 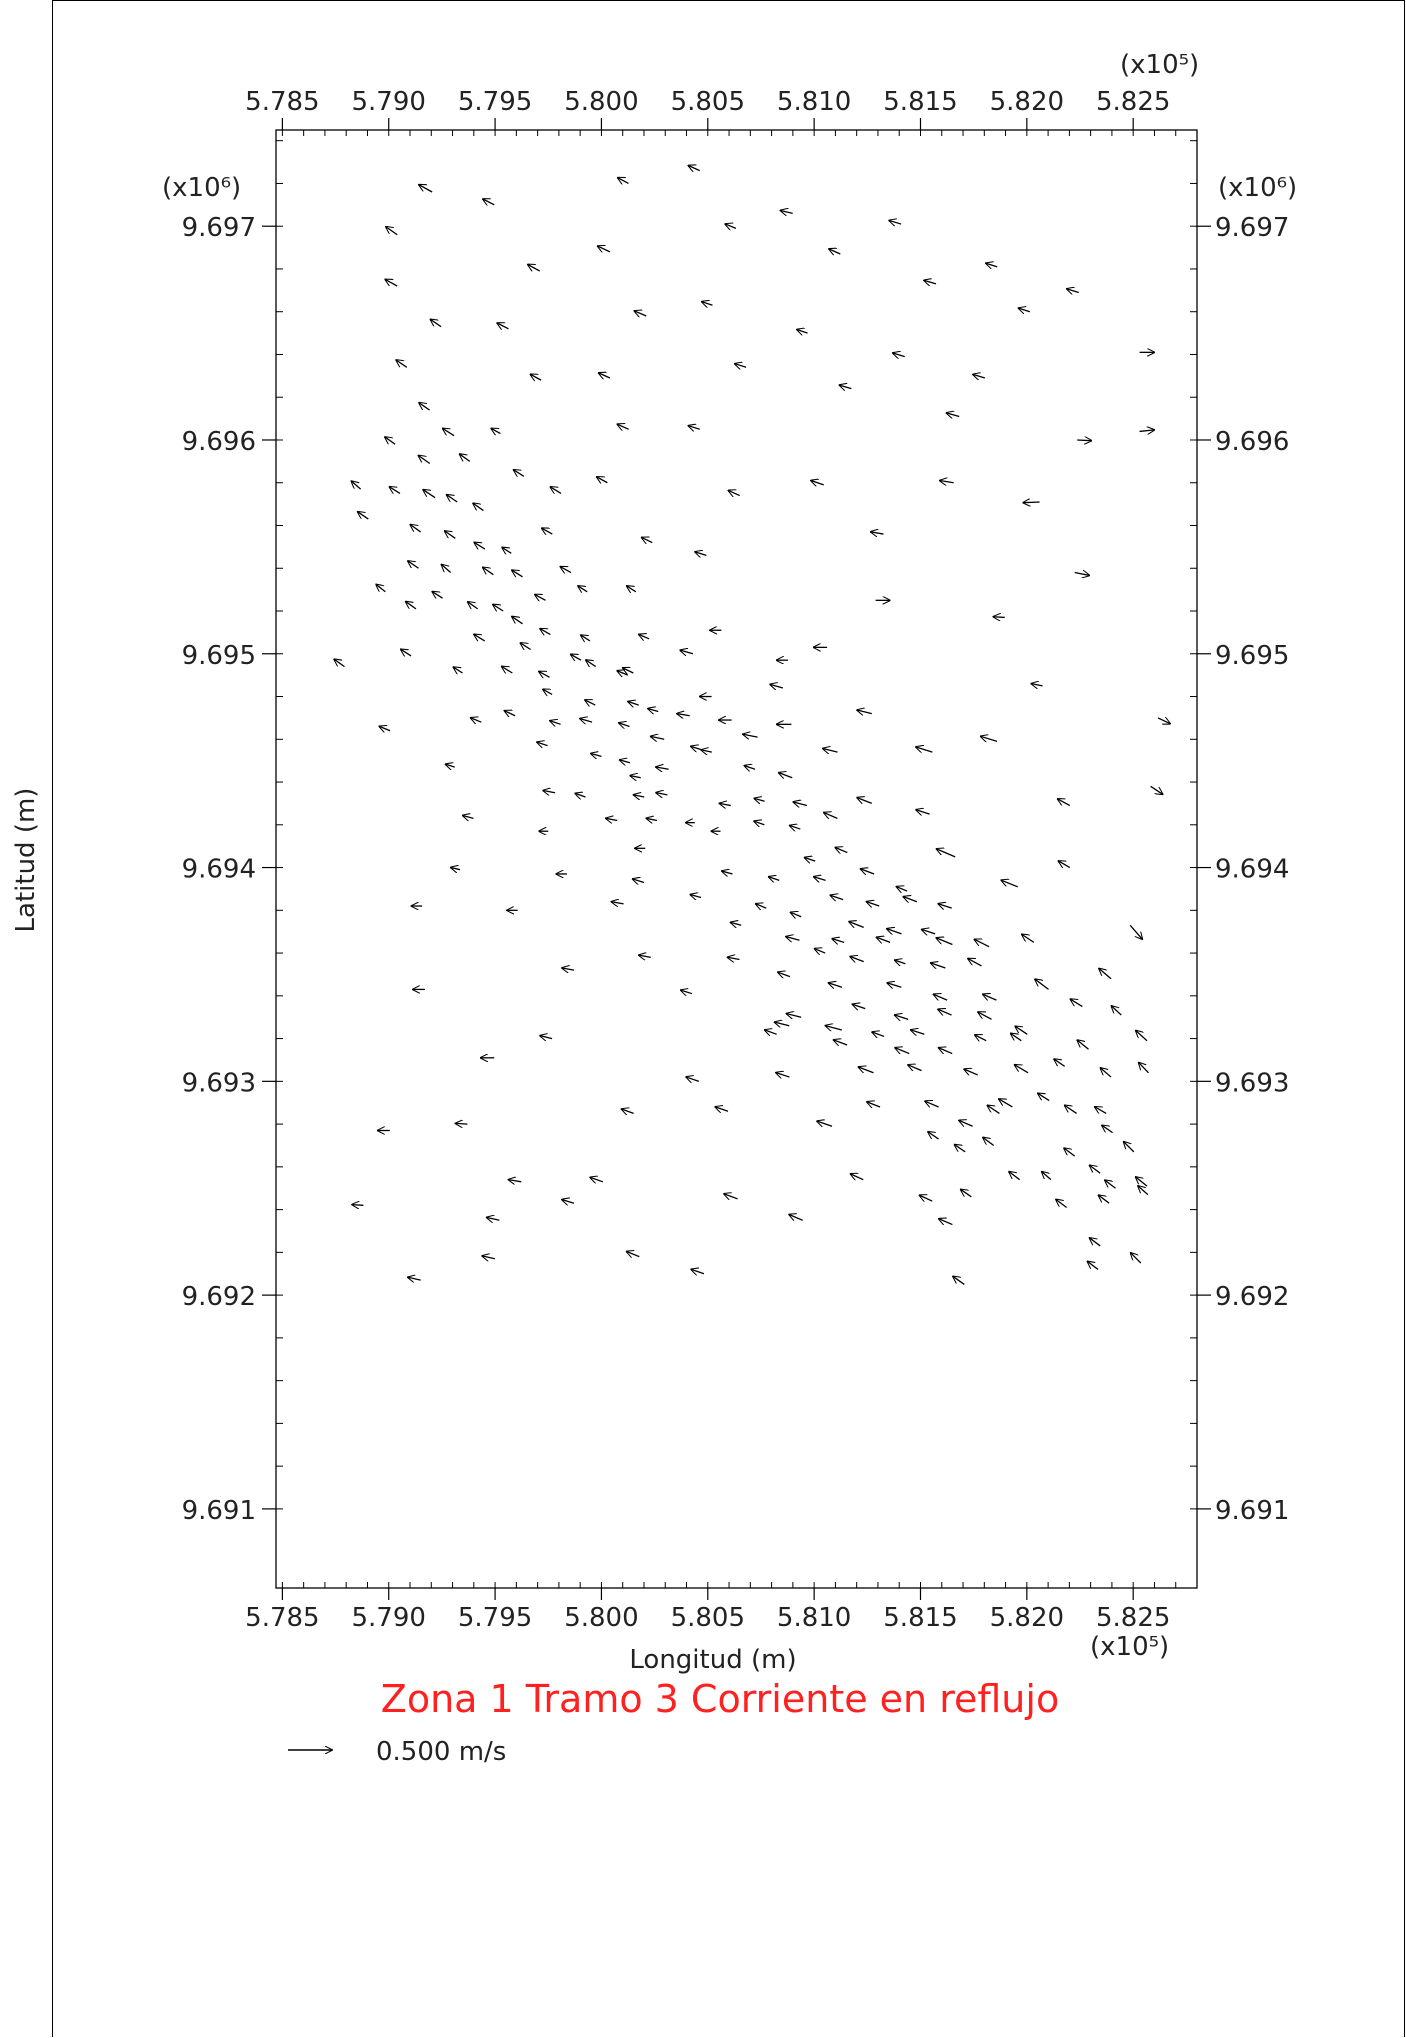 What do you see at coordinates (712, 1660) in the screenshot?
I see `x-axis-title: Longitud (m)` at bounding box center [712, 1660].